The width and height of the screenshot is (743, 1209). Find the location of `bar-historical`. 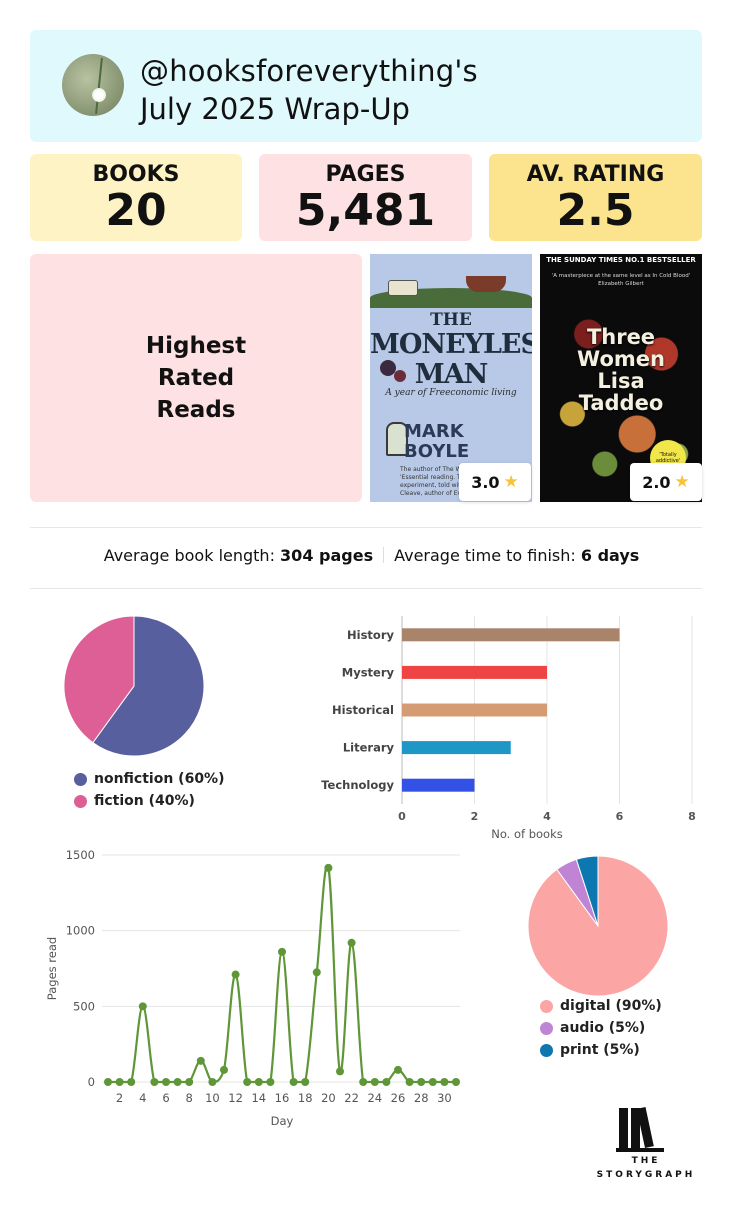

bar-historical is located at coordinates (474, 710).